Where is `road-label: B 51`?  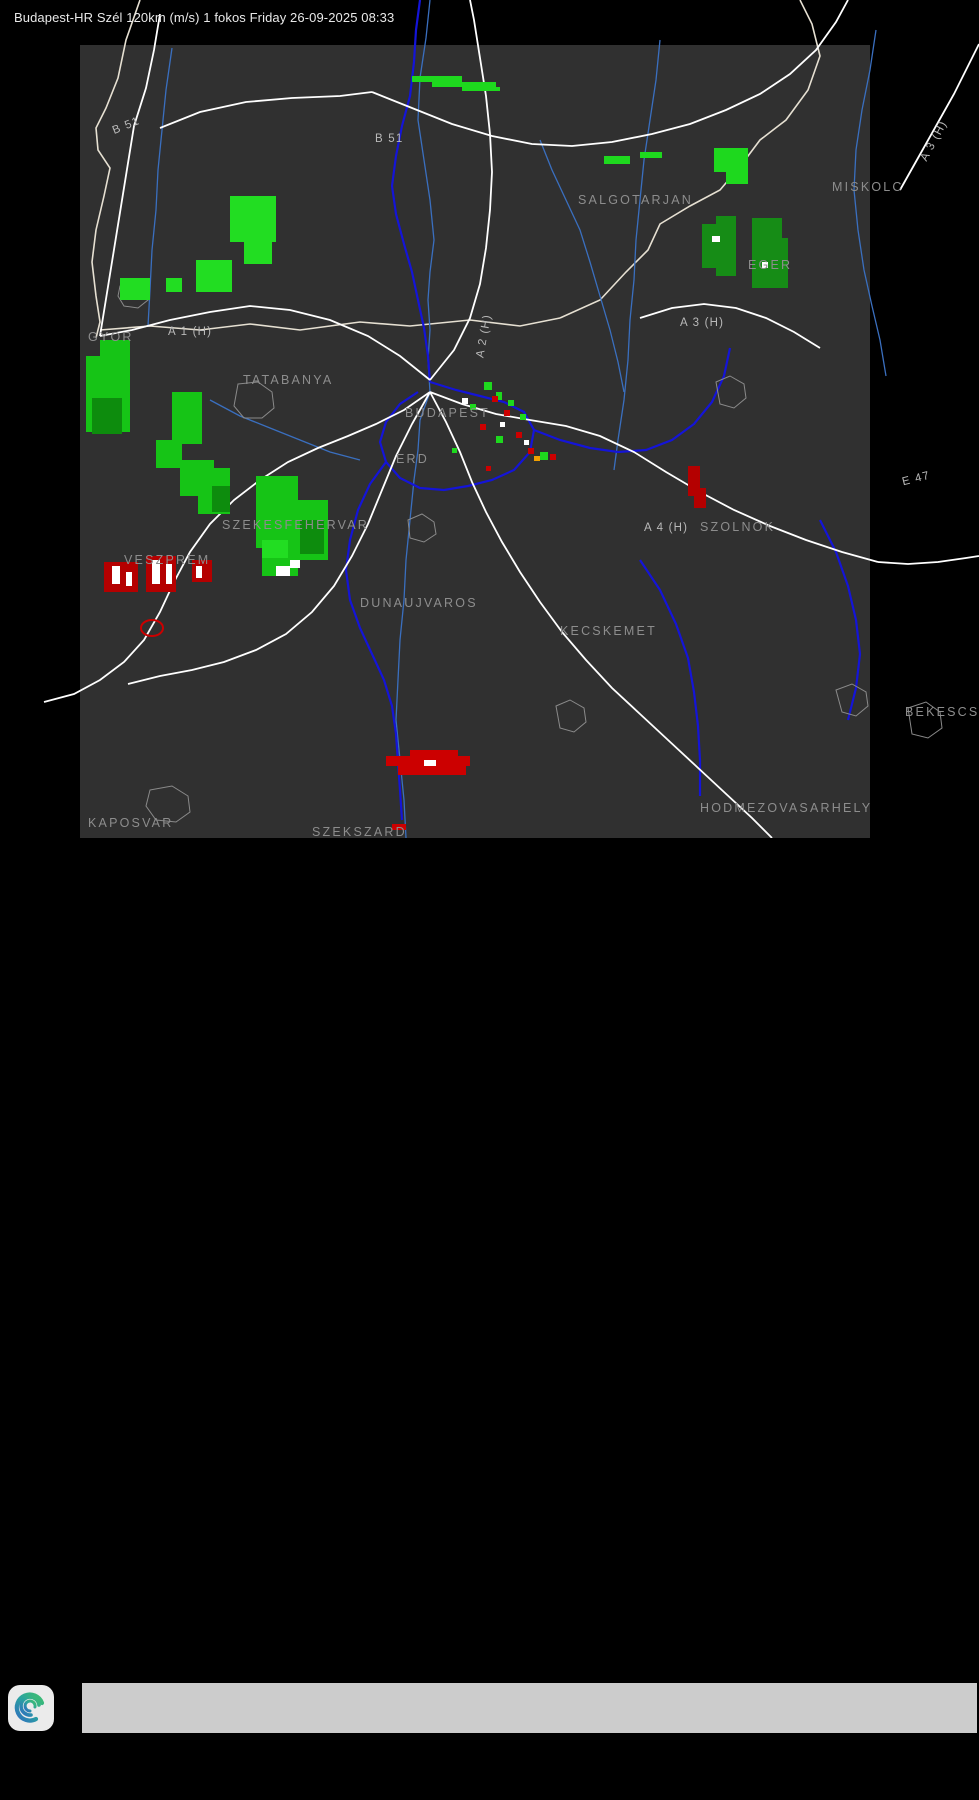
road-label: B 51 is located at coordinates (389, 139).